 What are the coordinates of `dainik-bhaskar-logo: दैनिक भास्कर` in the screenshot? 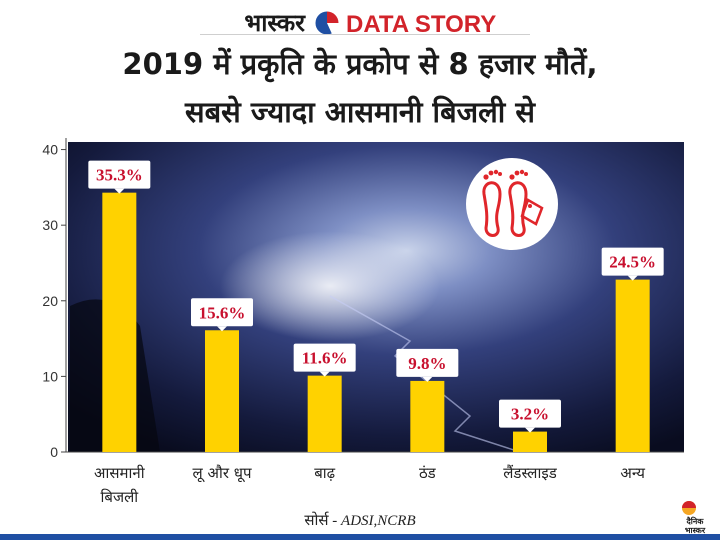 It's located at (694, 518).